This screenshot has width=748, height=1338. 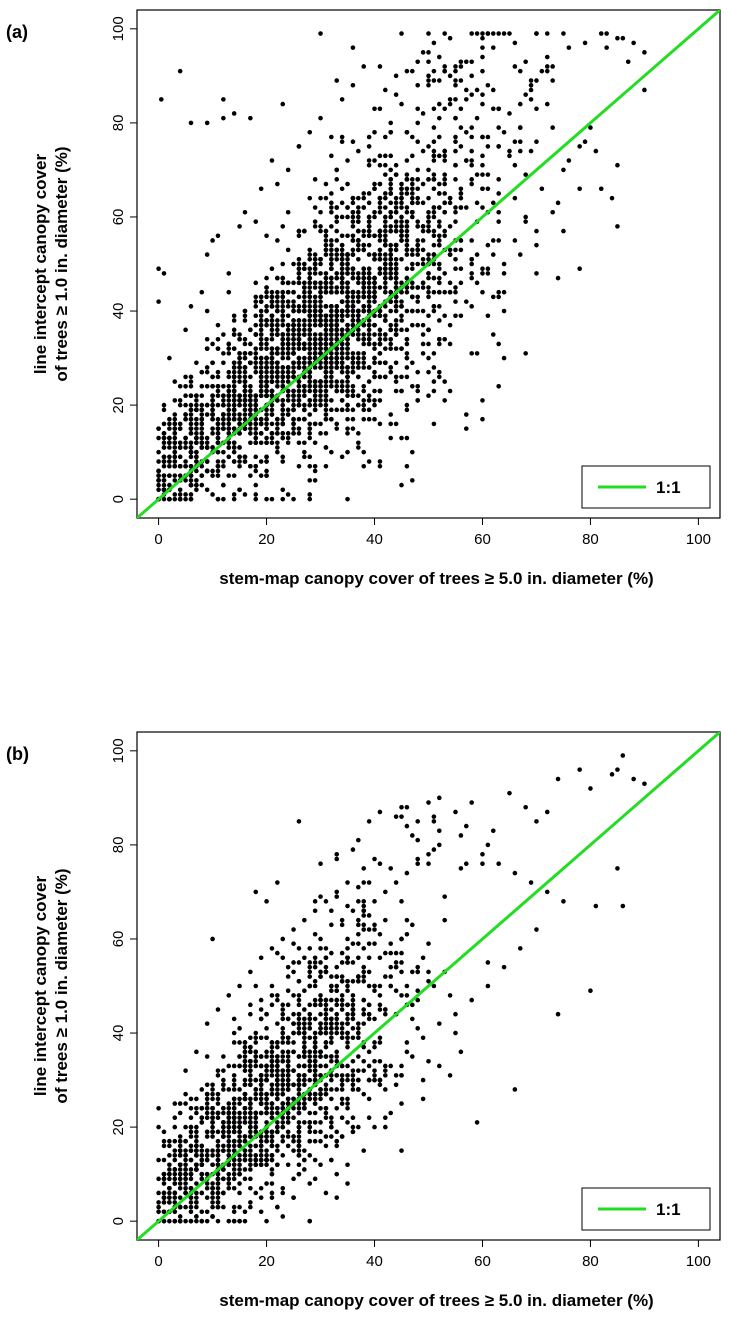 What do you see at coordinates (158, 539) in the screenshot?
I see `x-tick-label: 0` at bounding box center [158, 539].